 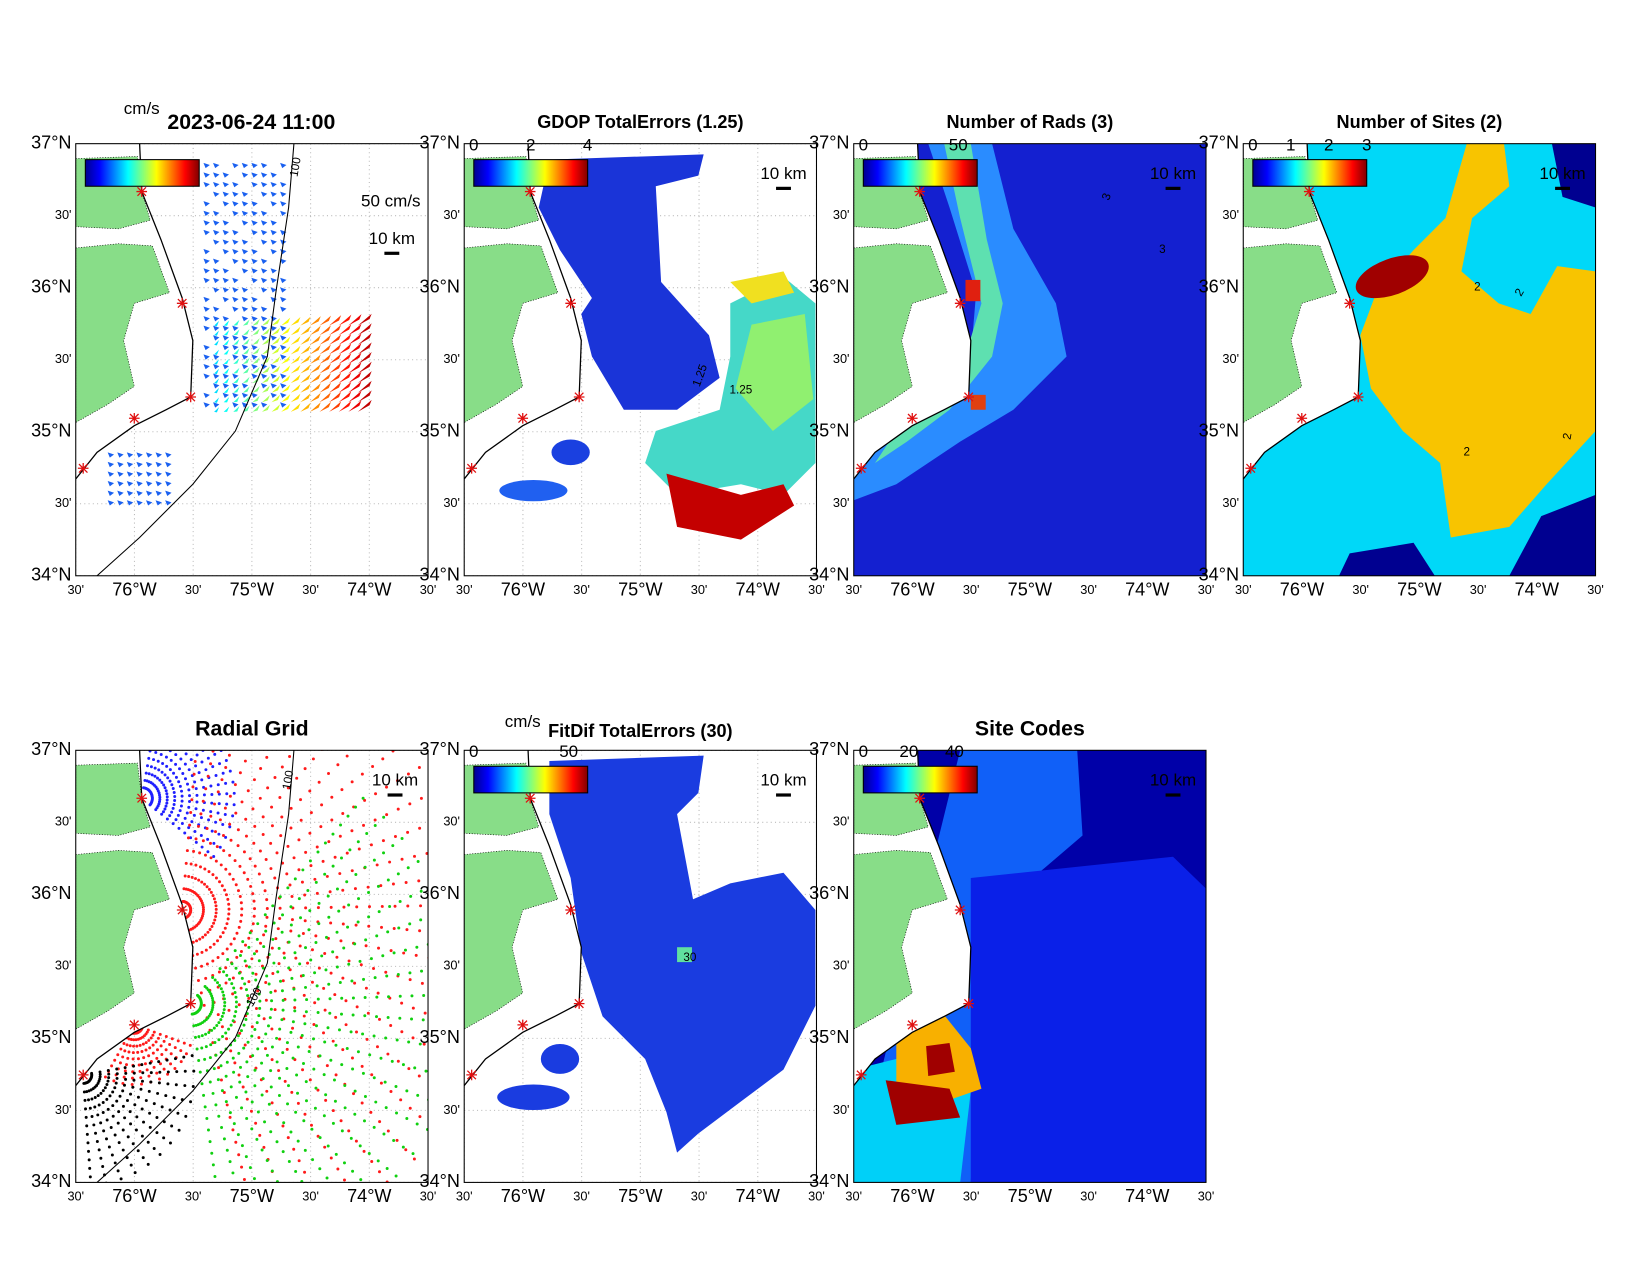 I want to click on panel-title: Number of Sites (2), so click(x=1420, y=122).